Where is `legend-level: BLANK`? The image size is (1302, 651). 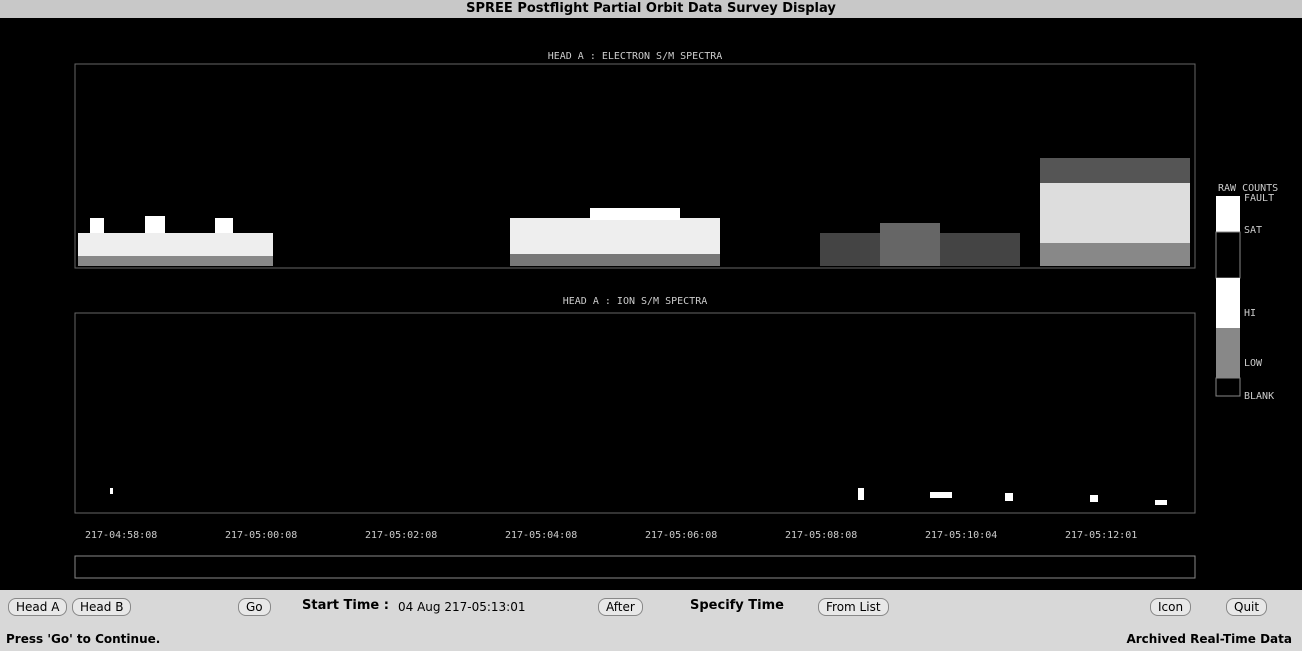 legend-level: BLANK is located at coordinates (1259, 396).